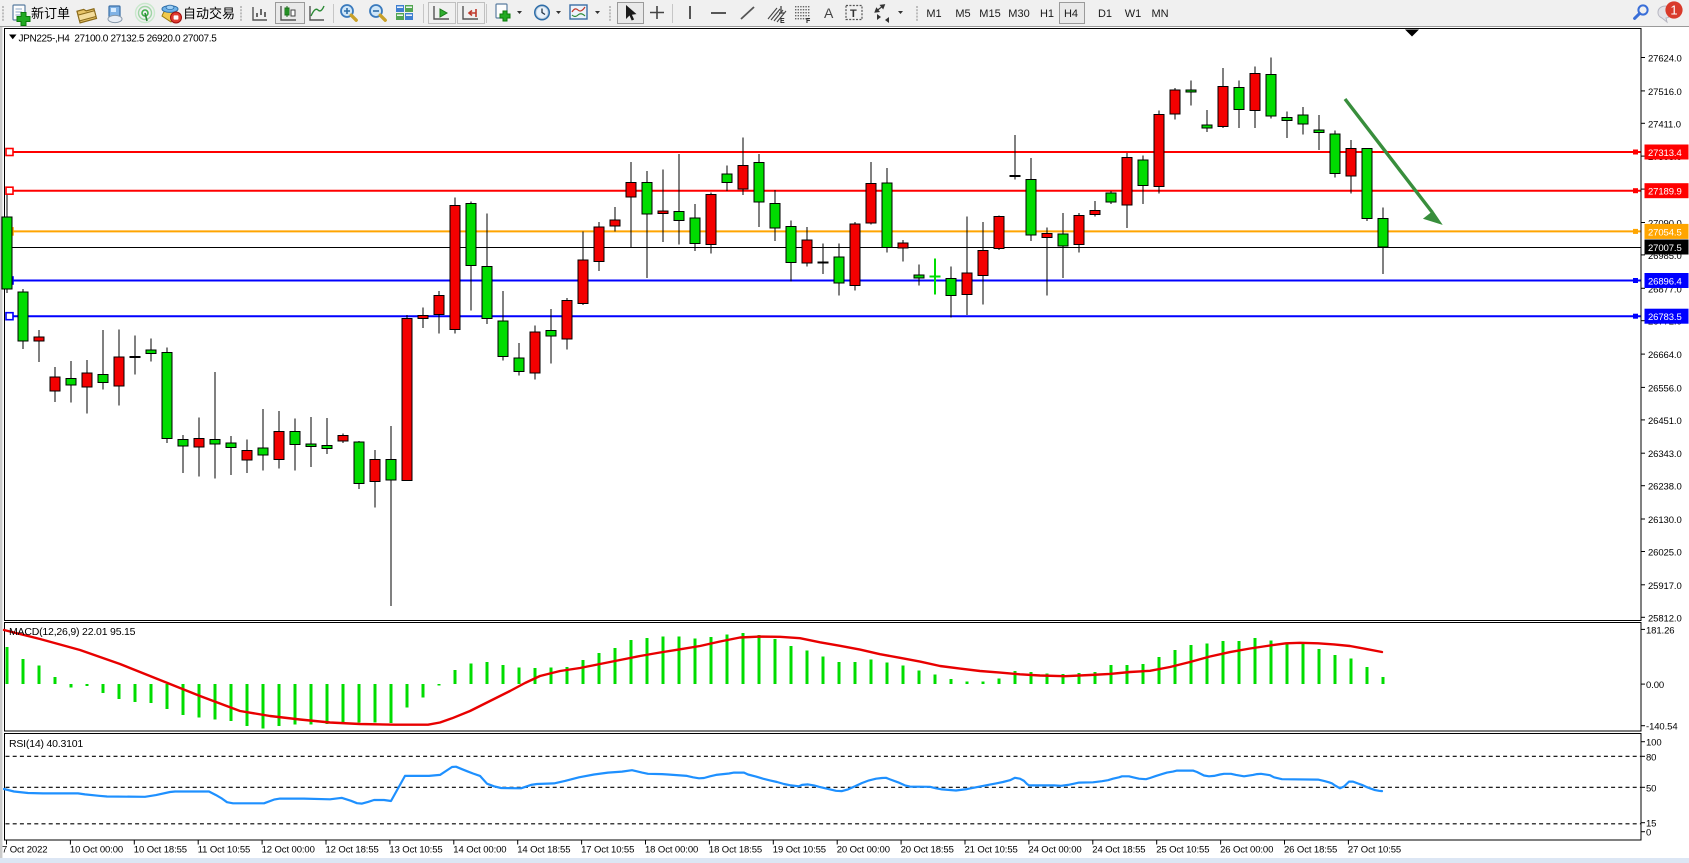 The image size is (1689, 863). Describe the element at coordinates (415, 850) in the screenshot. I see `svg-text: 13 Oct 10:55` at that location.